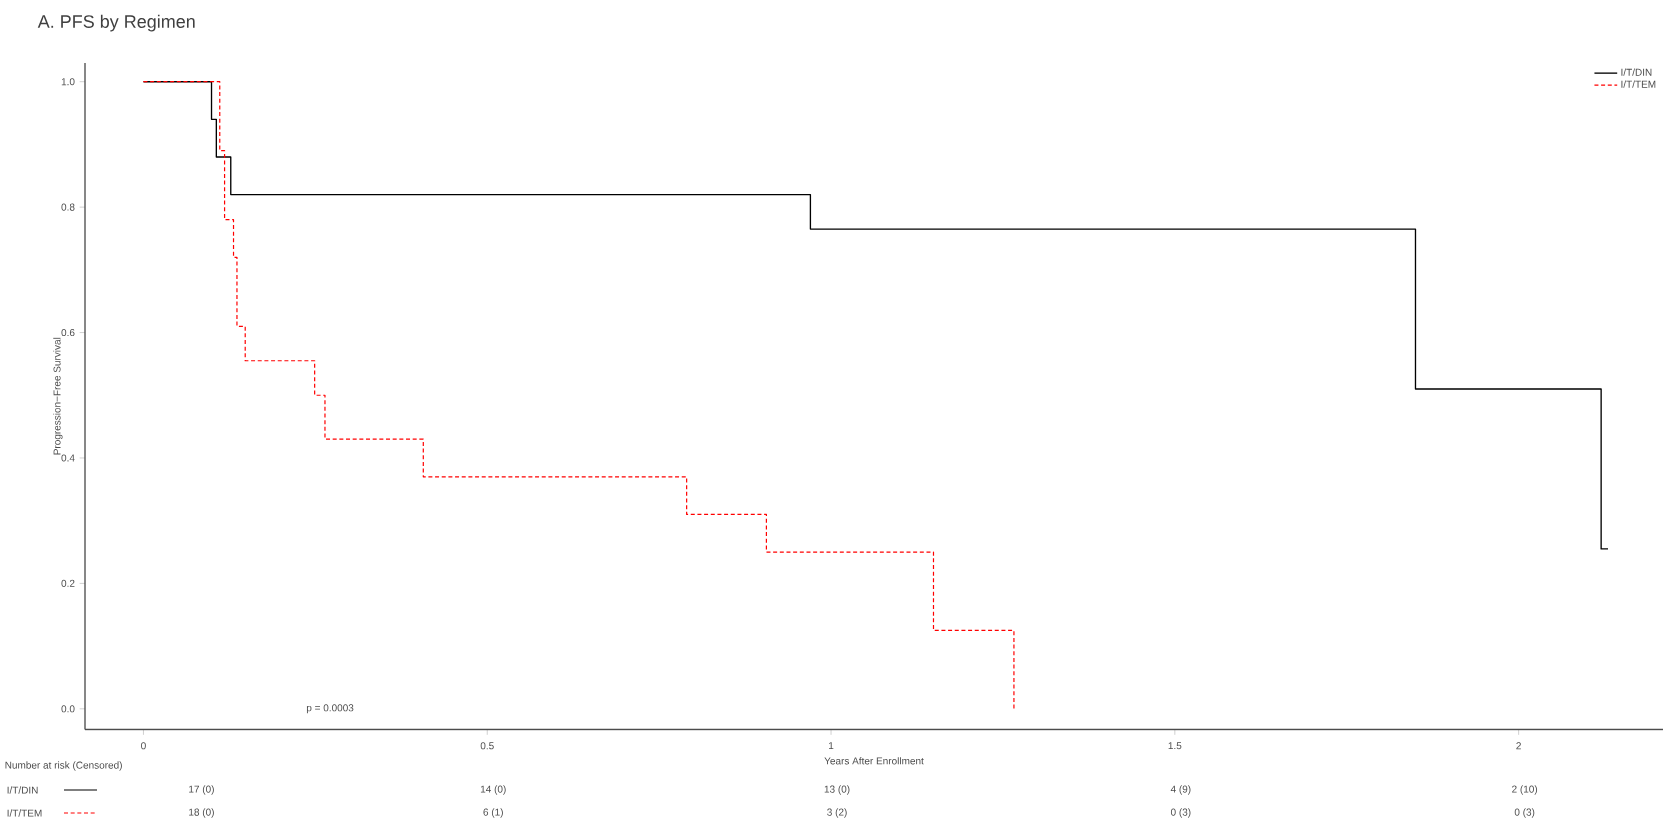 This screenshot has width=1663, height=825. Describe the element at coordinates (68, 709) in the screenshot. I see `y-tick-label: 0.0` at that location.